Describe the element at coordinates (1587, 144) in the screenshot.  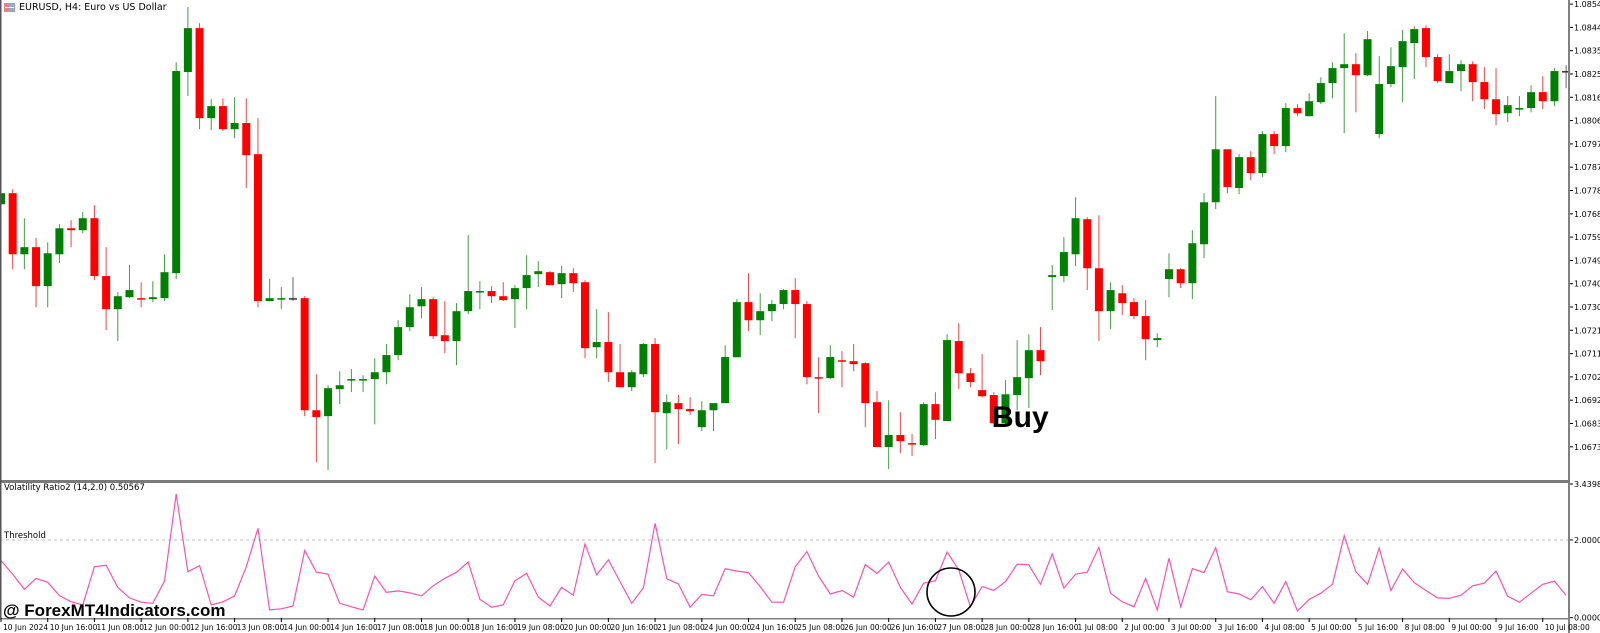
I see `price-tick-label: 1.07970` at that location.